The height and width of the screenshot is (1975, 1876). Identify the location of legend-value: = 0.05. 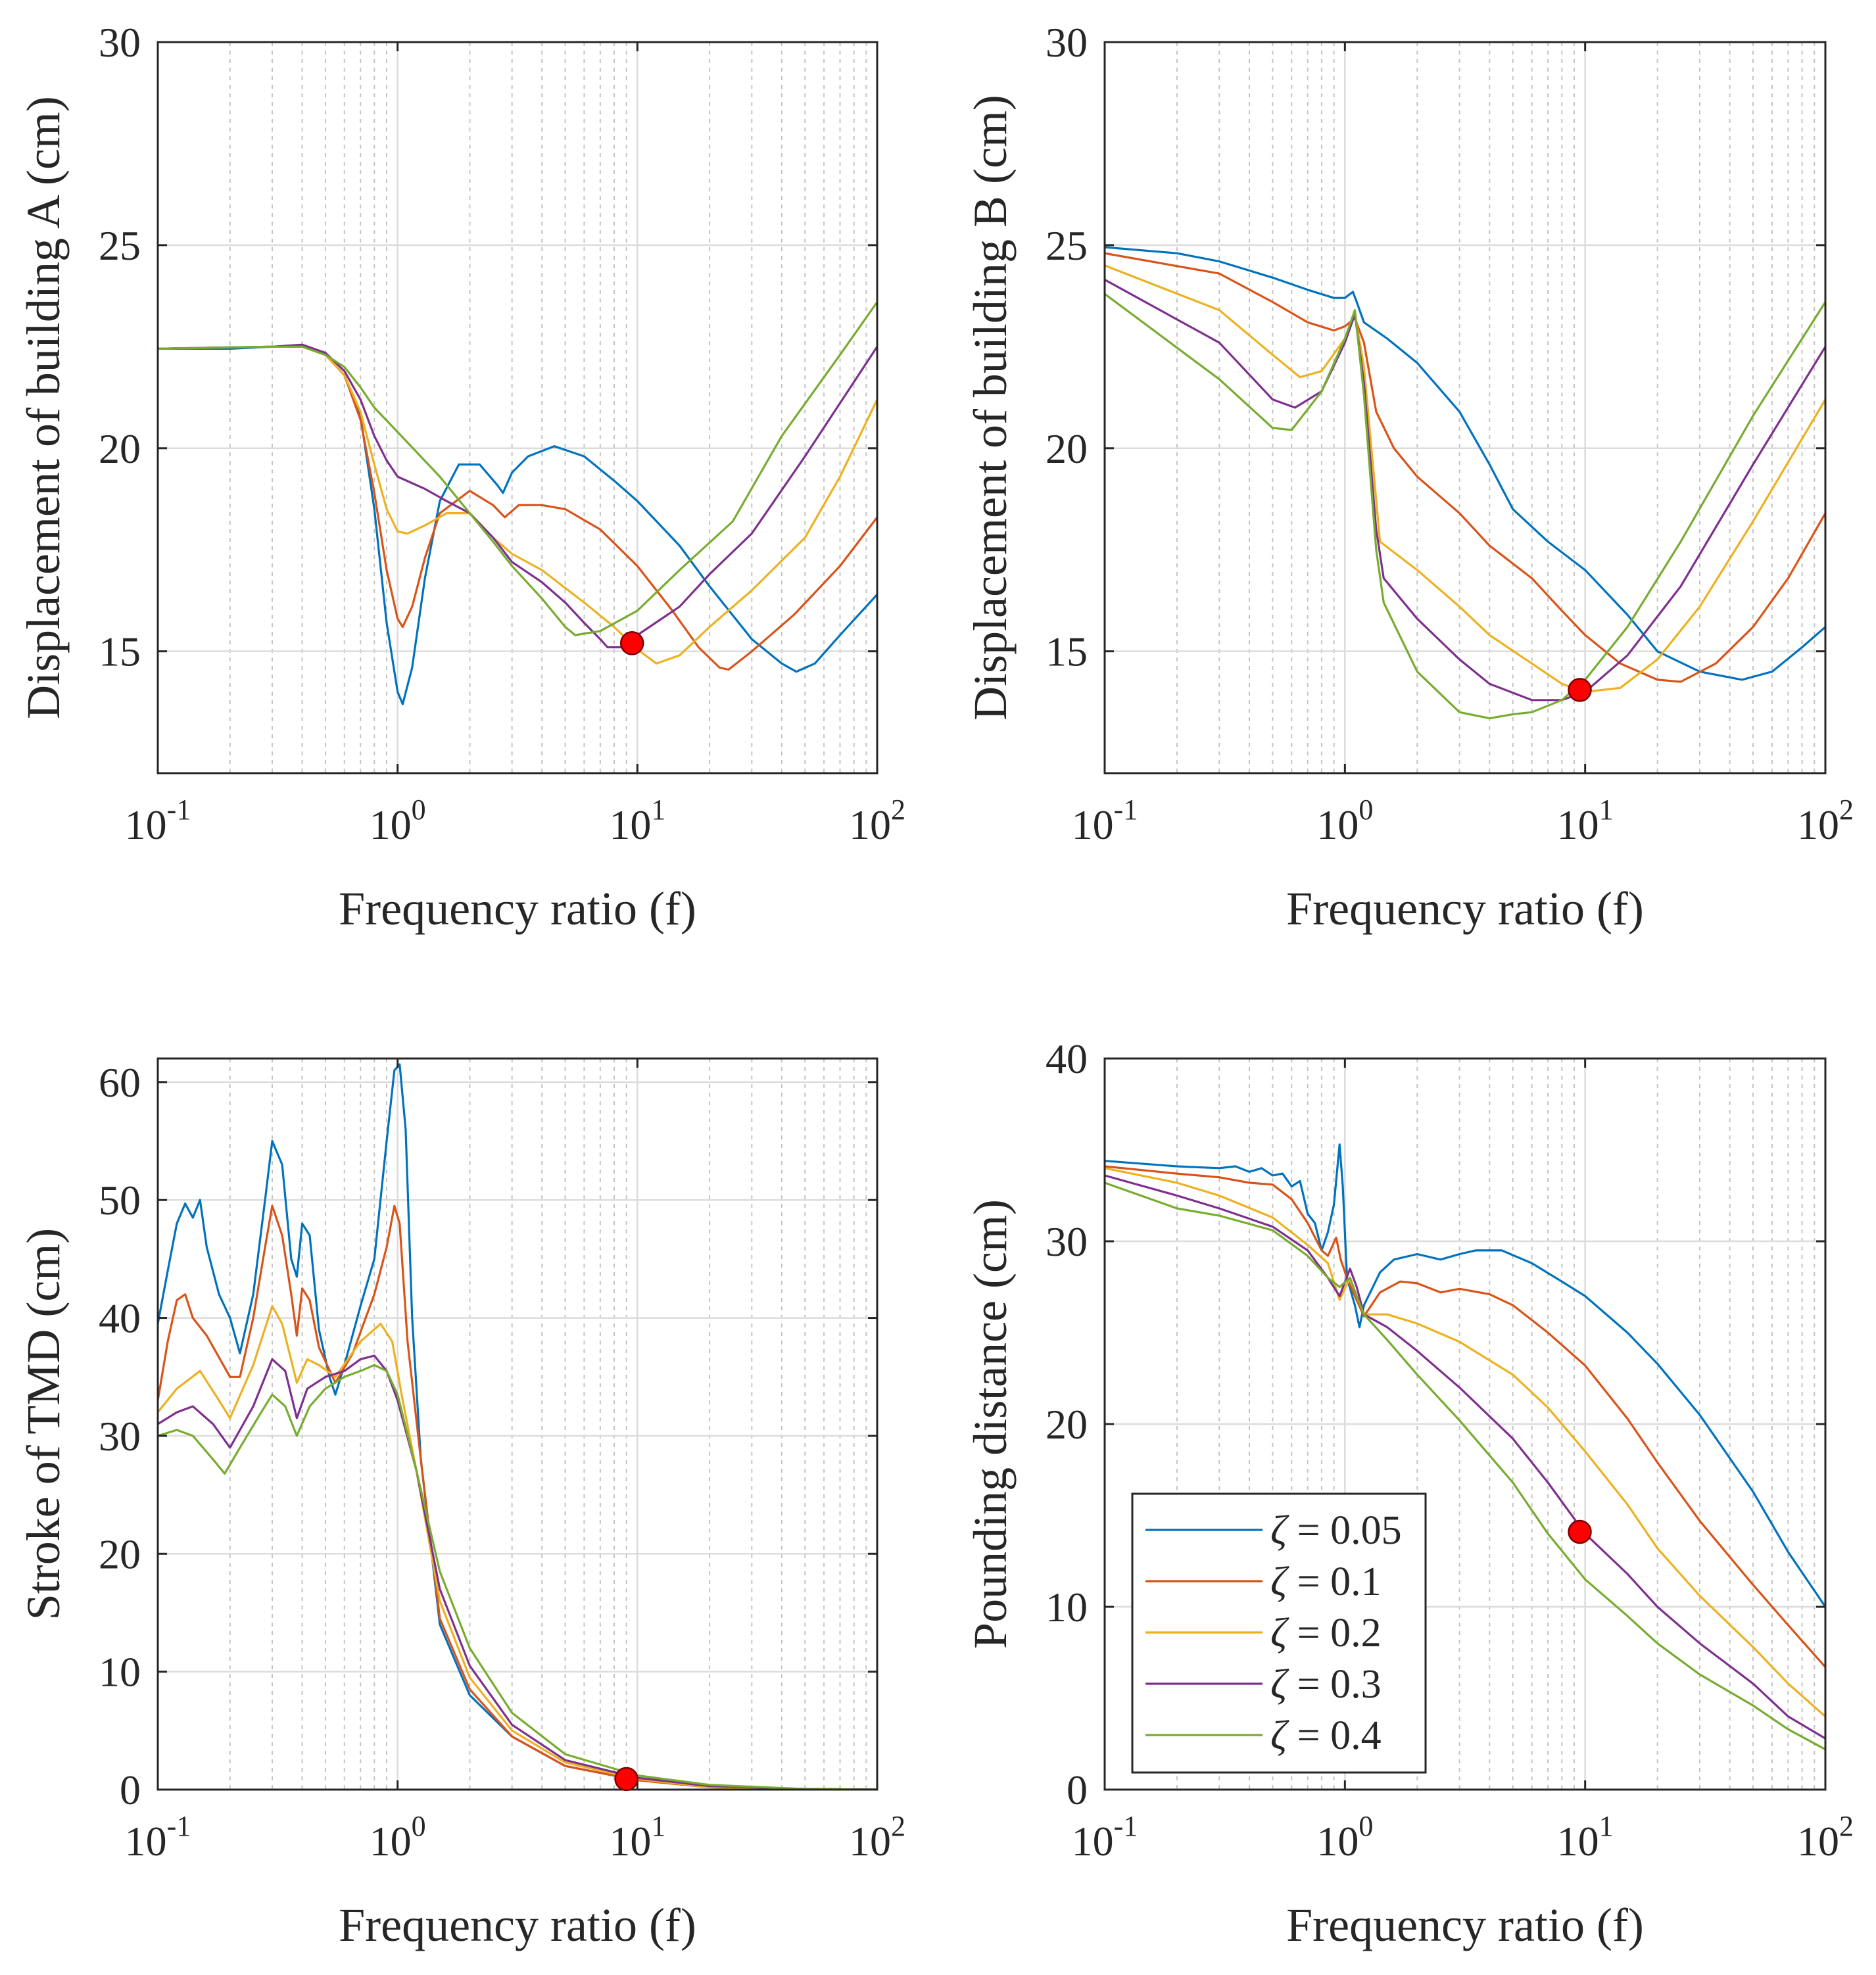
(1344, 1530).